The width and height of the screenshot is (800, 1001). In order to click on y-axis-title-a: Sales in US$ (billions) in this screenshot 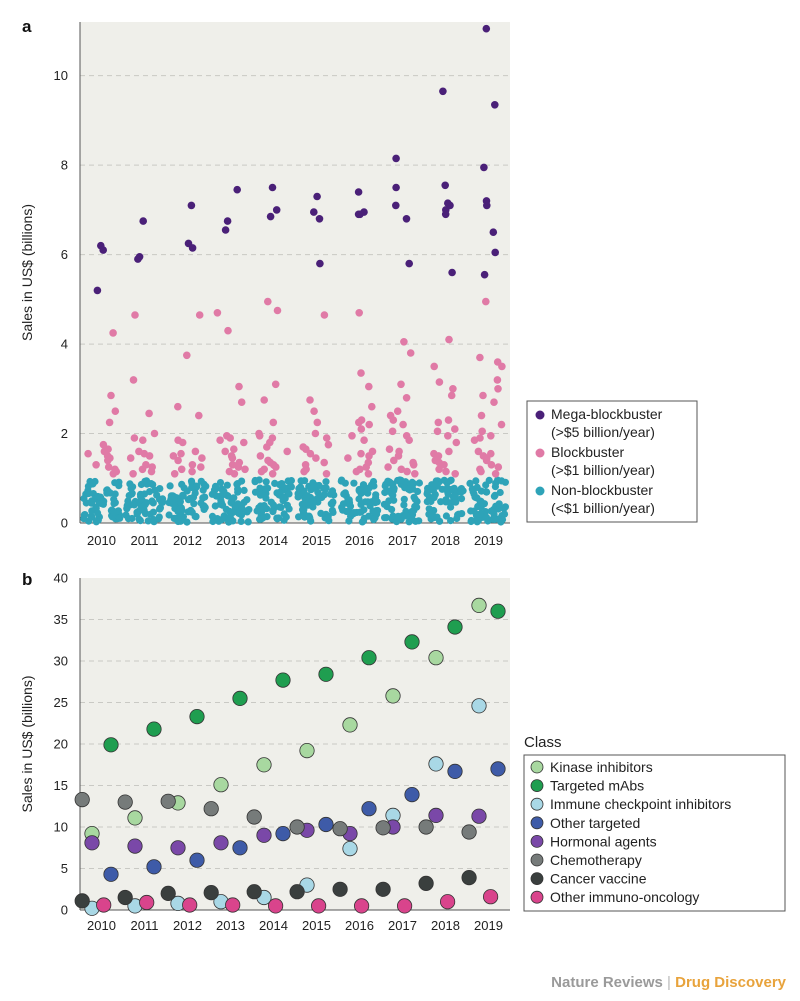, I will do `click(27, 272)`.